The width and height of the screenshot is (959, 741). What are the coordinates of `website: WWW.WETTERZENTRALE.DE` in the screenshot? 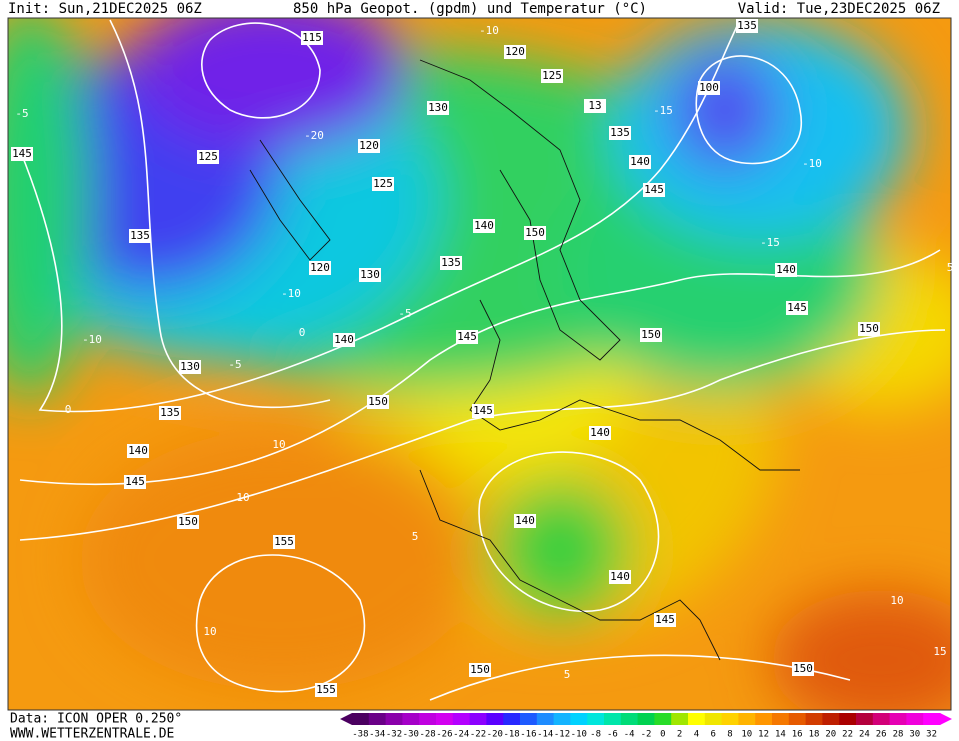 It's located at (92, 734).